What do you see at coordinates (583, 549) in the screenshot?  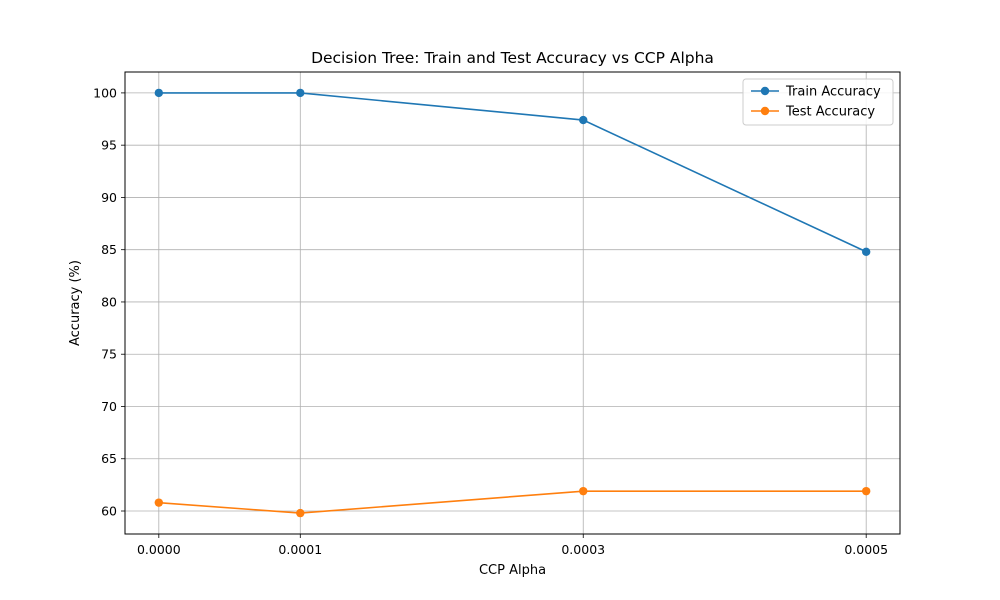 I see `x-tick-label: 0.0003` at bounding box center [583, 549].